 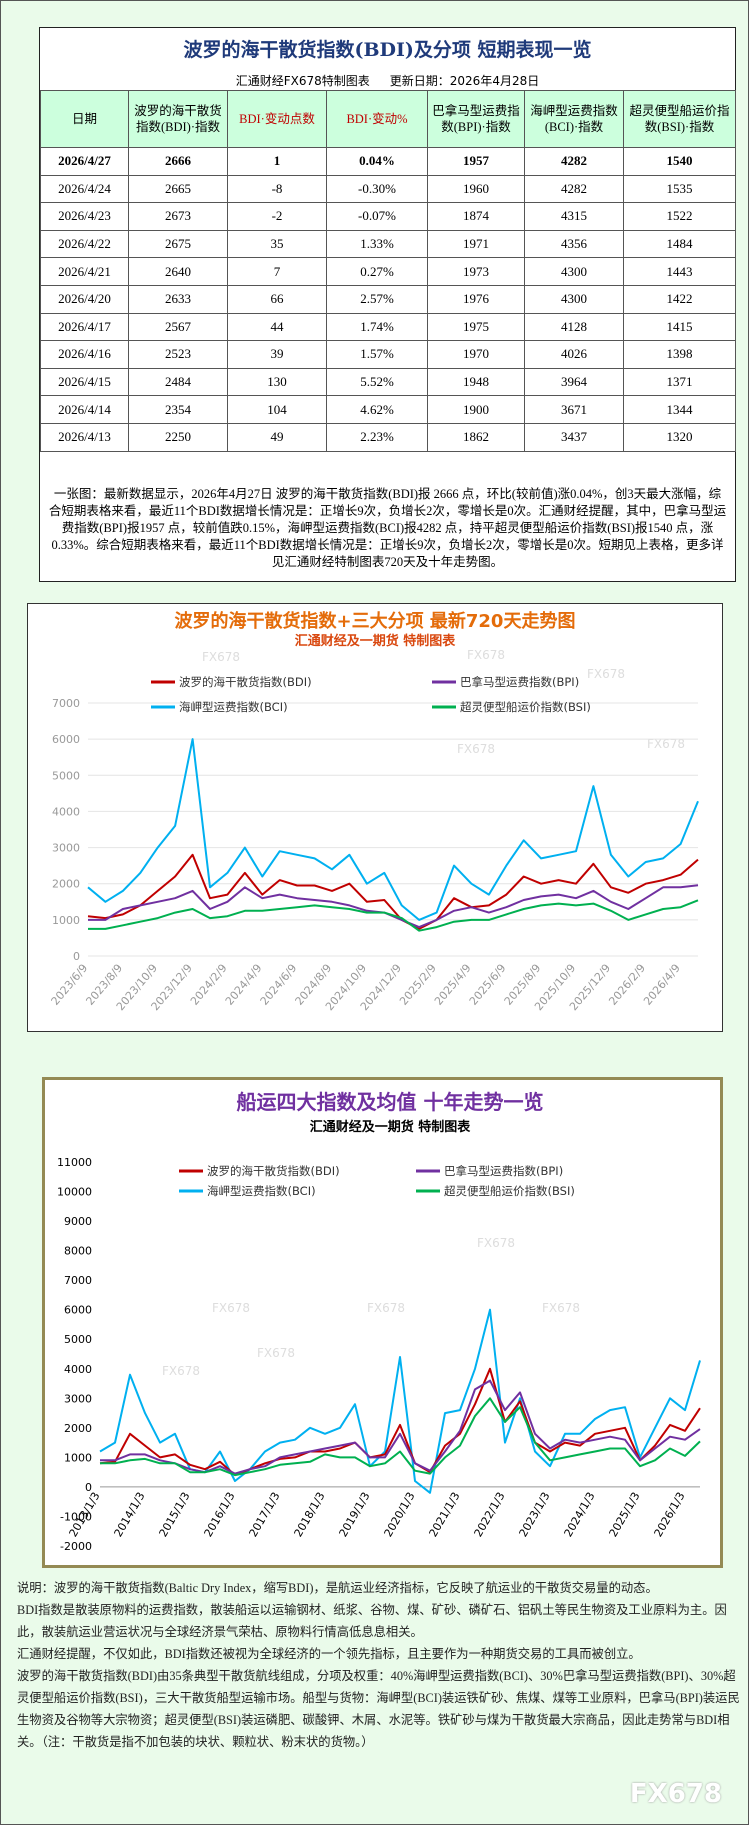 What do you see at coordinates (84, 382) in the screenshot?
I see `table-cell: 2026/4/15` at bounding box center [84, 382].